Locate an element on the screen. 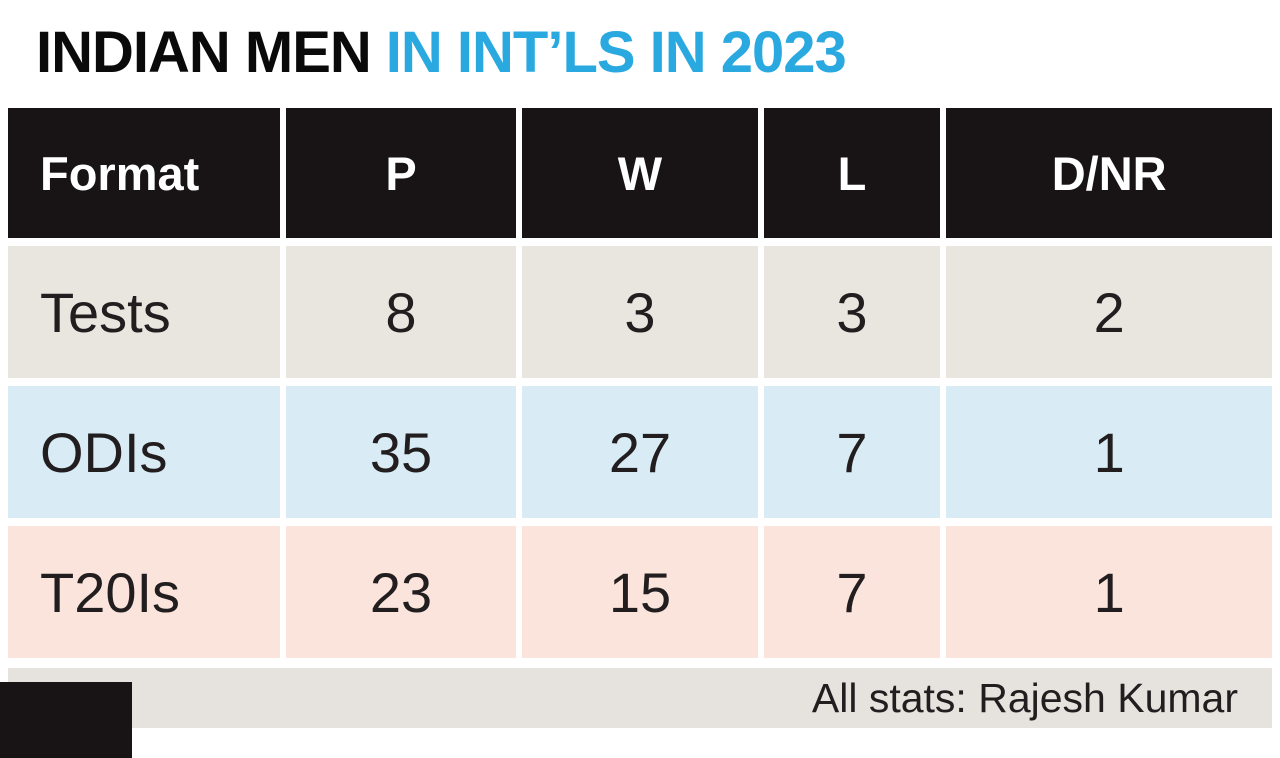 The width and height of the screenshot is (1280, 758). page-title: INDIAN MEN IN INT’LS IN 2023 is located at coordinates (640, 52).